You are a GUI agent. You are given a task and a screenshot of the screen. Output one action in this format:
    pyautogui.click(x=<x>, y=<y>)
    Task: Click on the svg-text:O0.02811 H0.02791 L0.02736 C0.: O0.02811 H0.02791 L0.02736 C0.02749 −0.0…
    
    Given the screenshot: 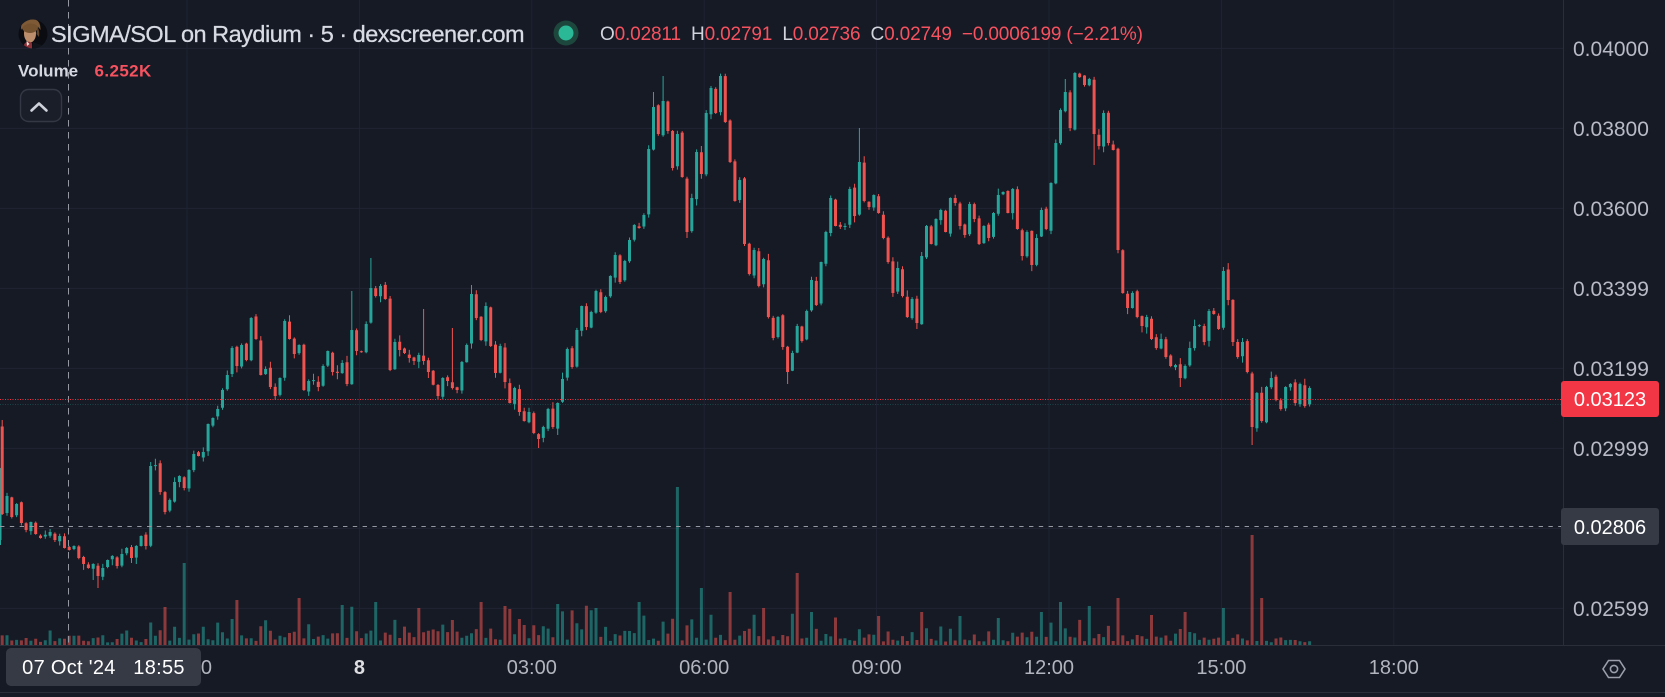 What is the action you would take?
    pyautogui.click(x=871, y=34)
    